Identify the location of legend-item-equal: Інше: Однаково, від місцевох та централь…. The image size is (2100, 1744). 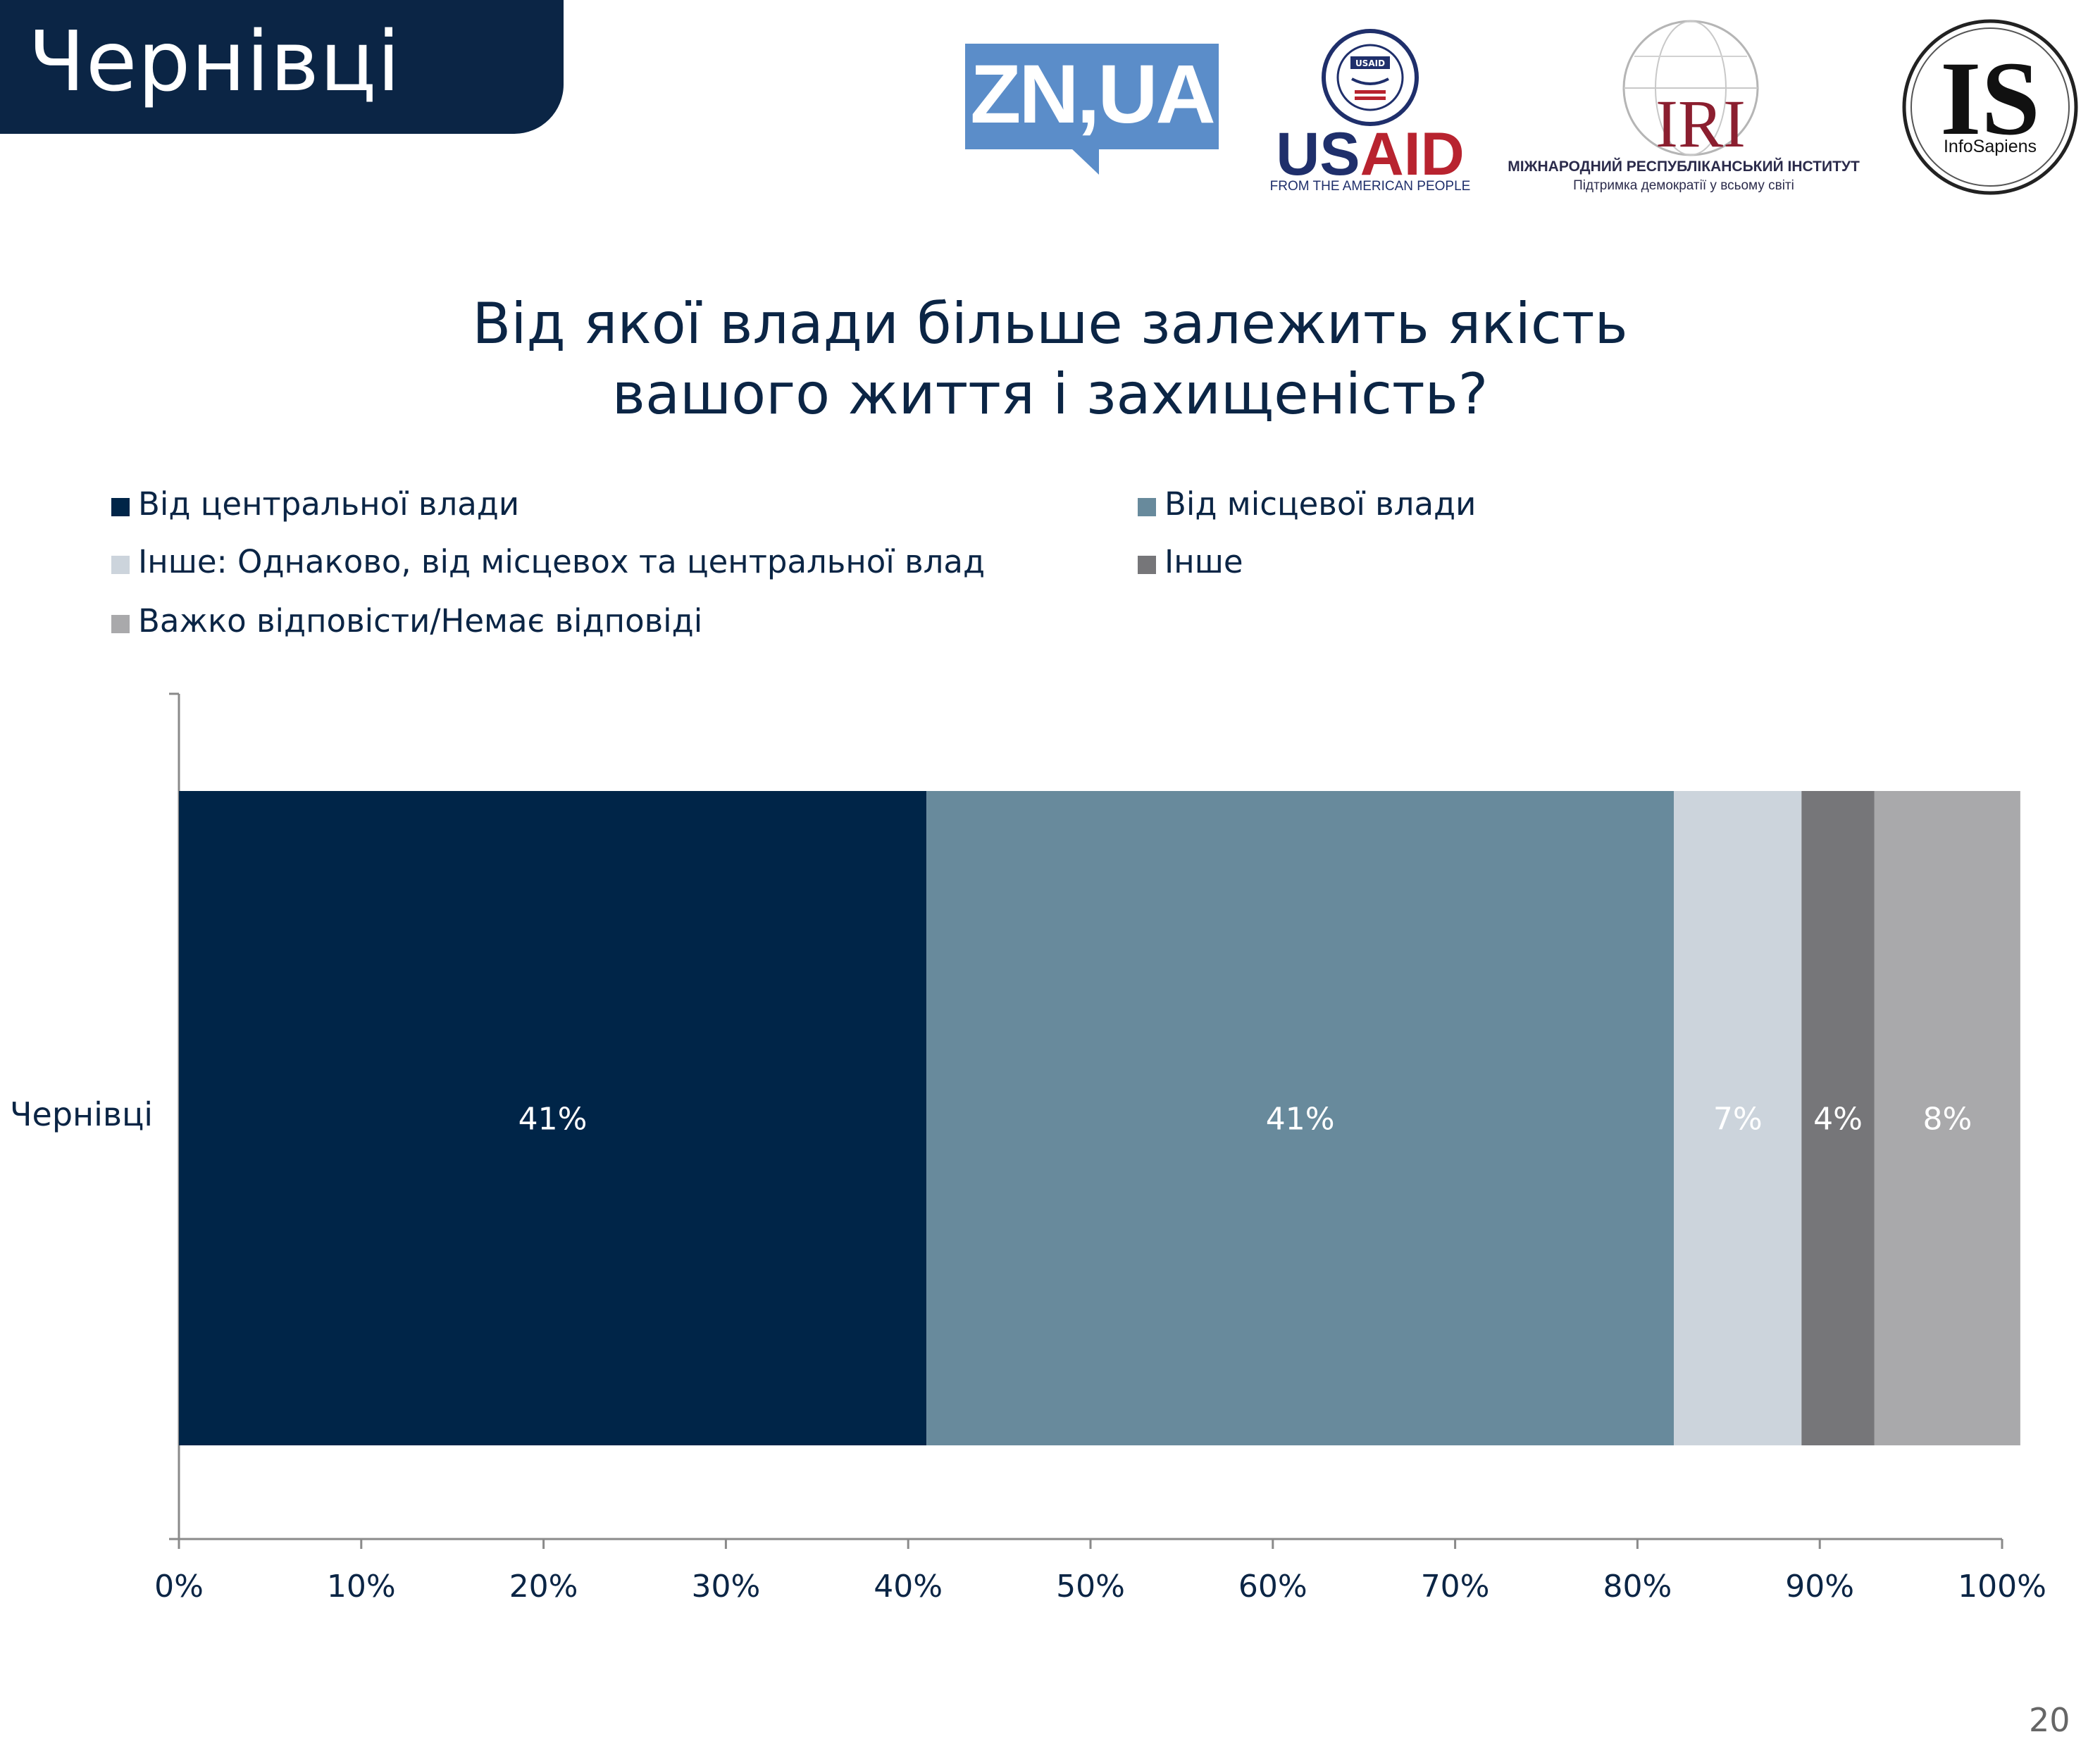
(548, 562).